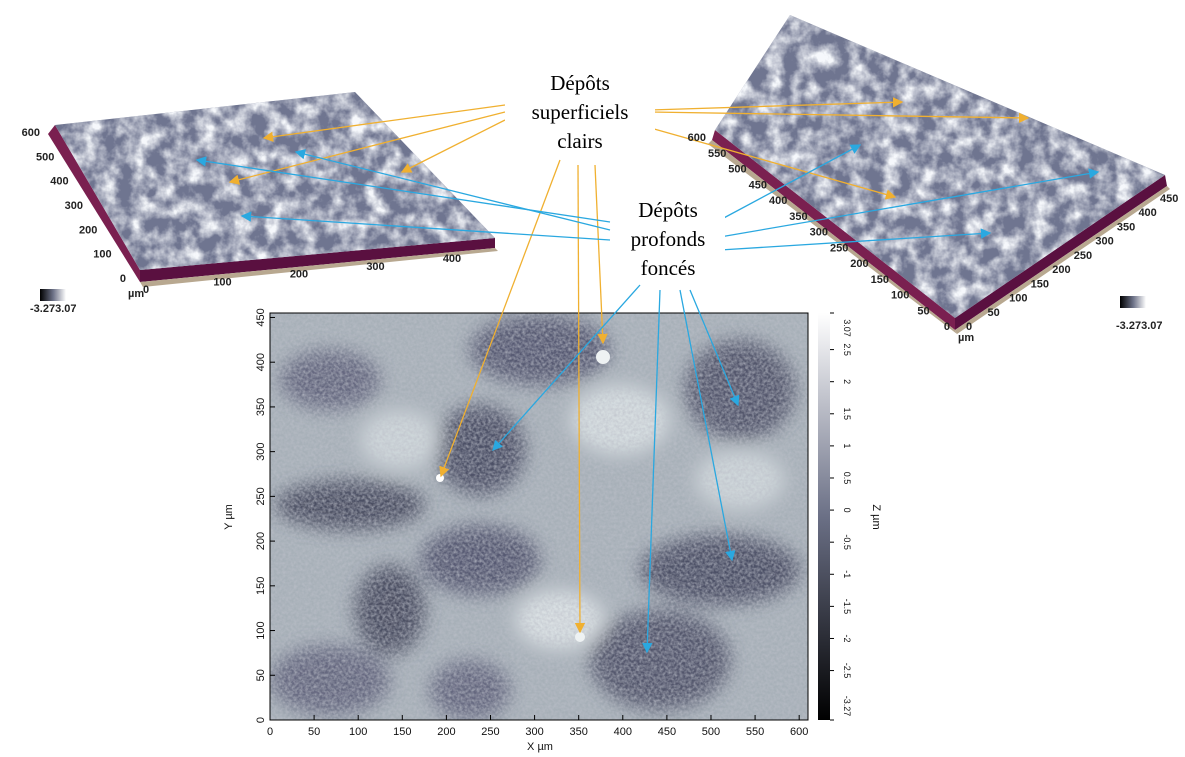 The image size is (1185, 757). Describe the element at coordinates (847, 607) in the screenshot. I see `colorbar-tick-label: -1.5` at that location.